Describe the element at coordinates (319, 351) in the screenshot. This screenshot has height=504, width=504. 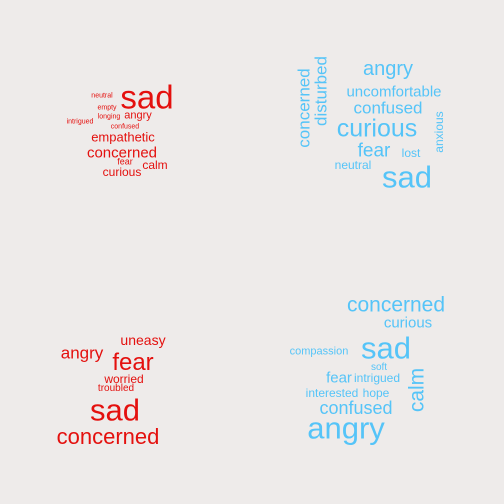
I see `cloud-word: compassion` at that location.